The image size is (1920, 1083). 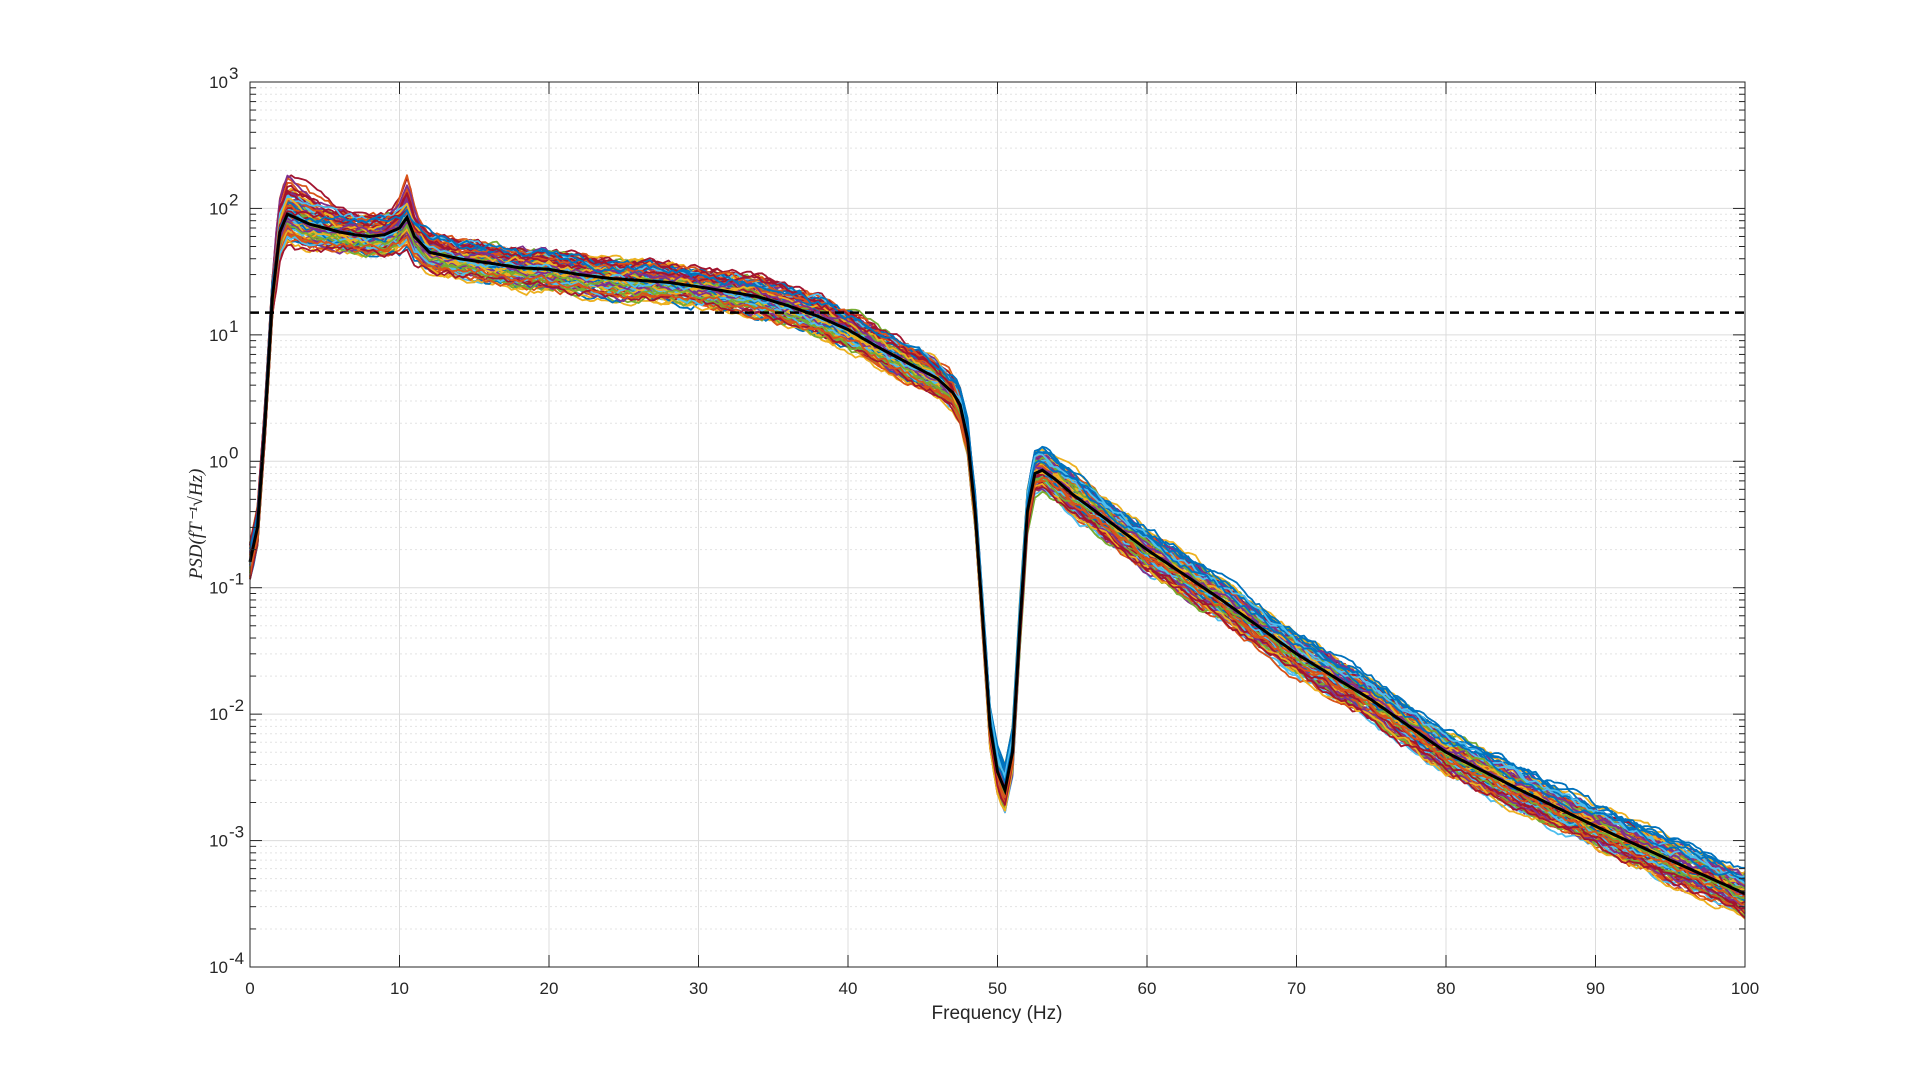 What do you see at coordinates (236, 958) in the screenshot?
I see `y-tick-exponent: -4` at bounding box center [236, 958].